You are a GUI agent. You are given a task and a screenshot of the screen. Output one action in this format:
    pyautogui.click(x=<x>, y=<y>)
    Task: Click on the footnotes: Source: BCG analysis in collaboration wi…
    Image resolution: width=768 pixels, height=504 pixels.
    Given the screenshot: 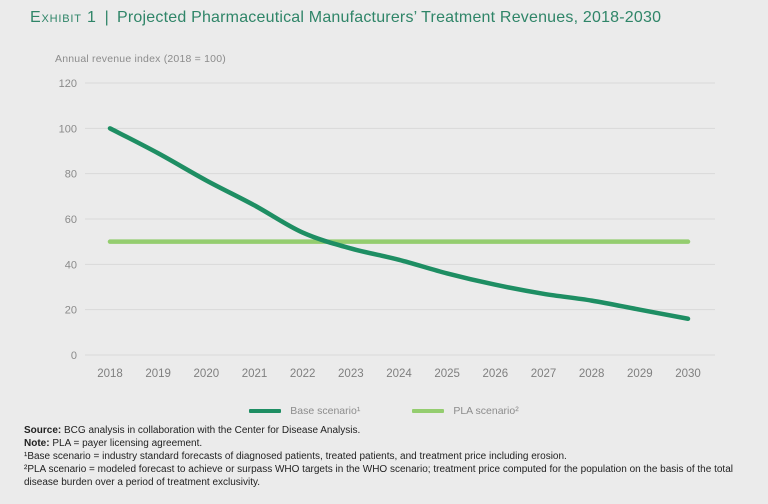 What is the action you would take?
    pyautogui.click(x=395, y=456)
    